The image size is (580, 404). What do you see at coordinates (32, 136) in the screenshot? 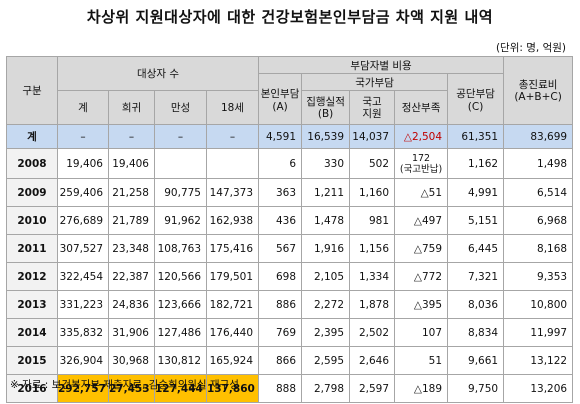
I see `total-label: 계` at bounding box center [32, 136].